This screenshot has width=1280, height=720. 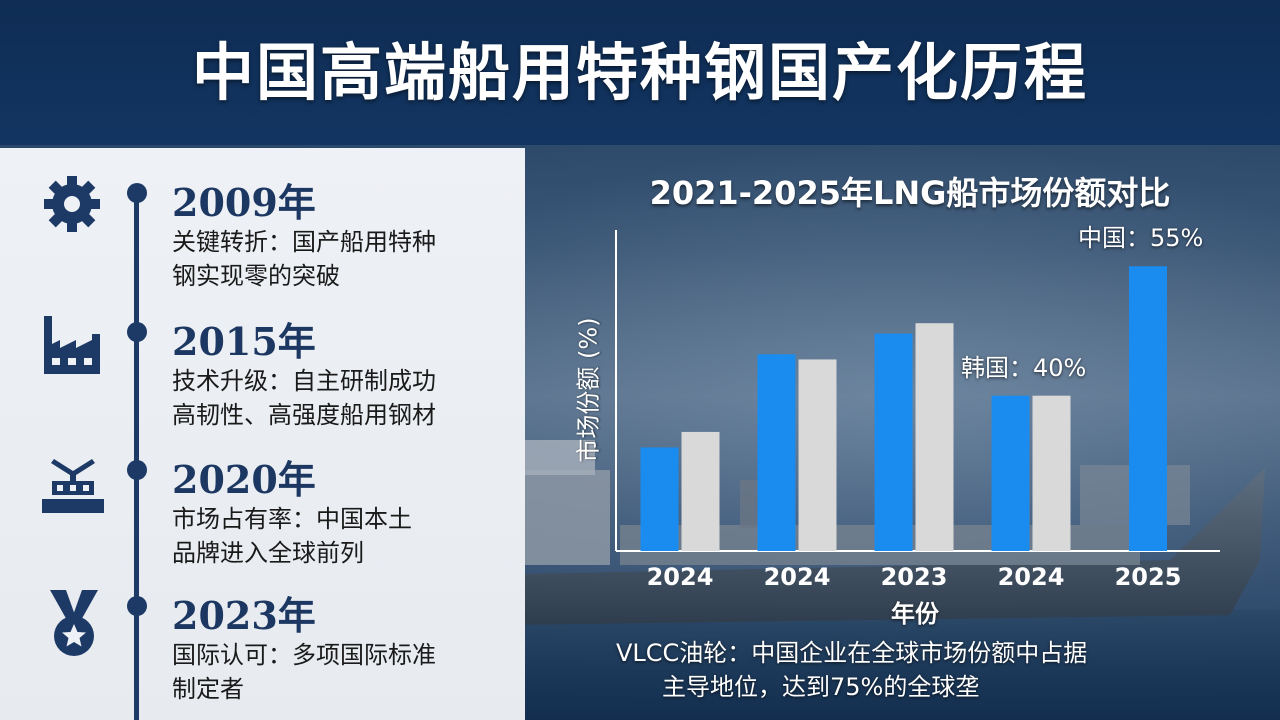 I want to click on timeline-text-line: 制定者, so click(x=208, y=689).